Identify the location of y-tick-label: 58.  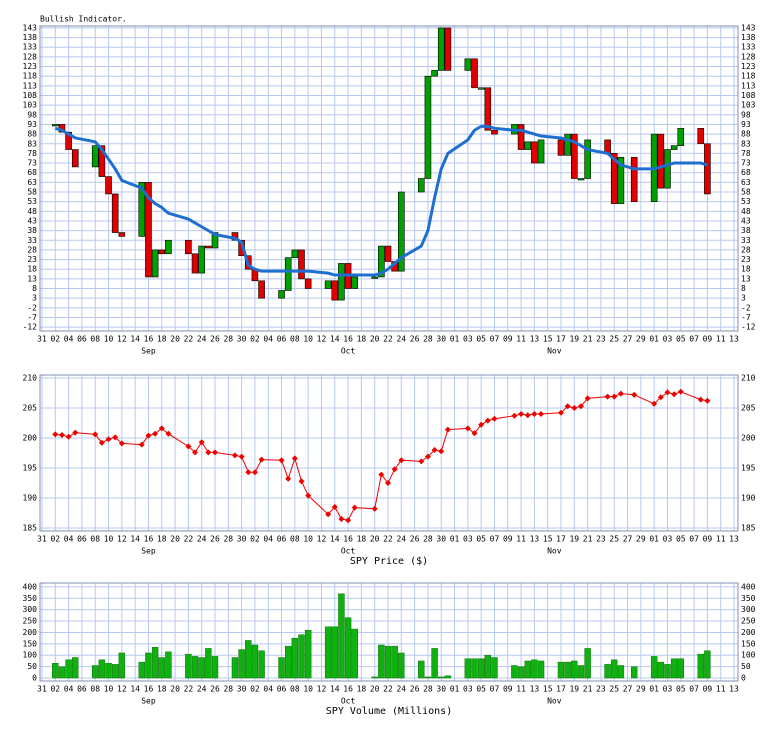
(32, 192).